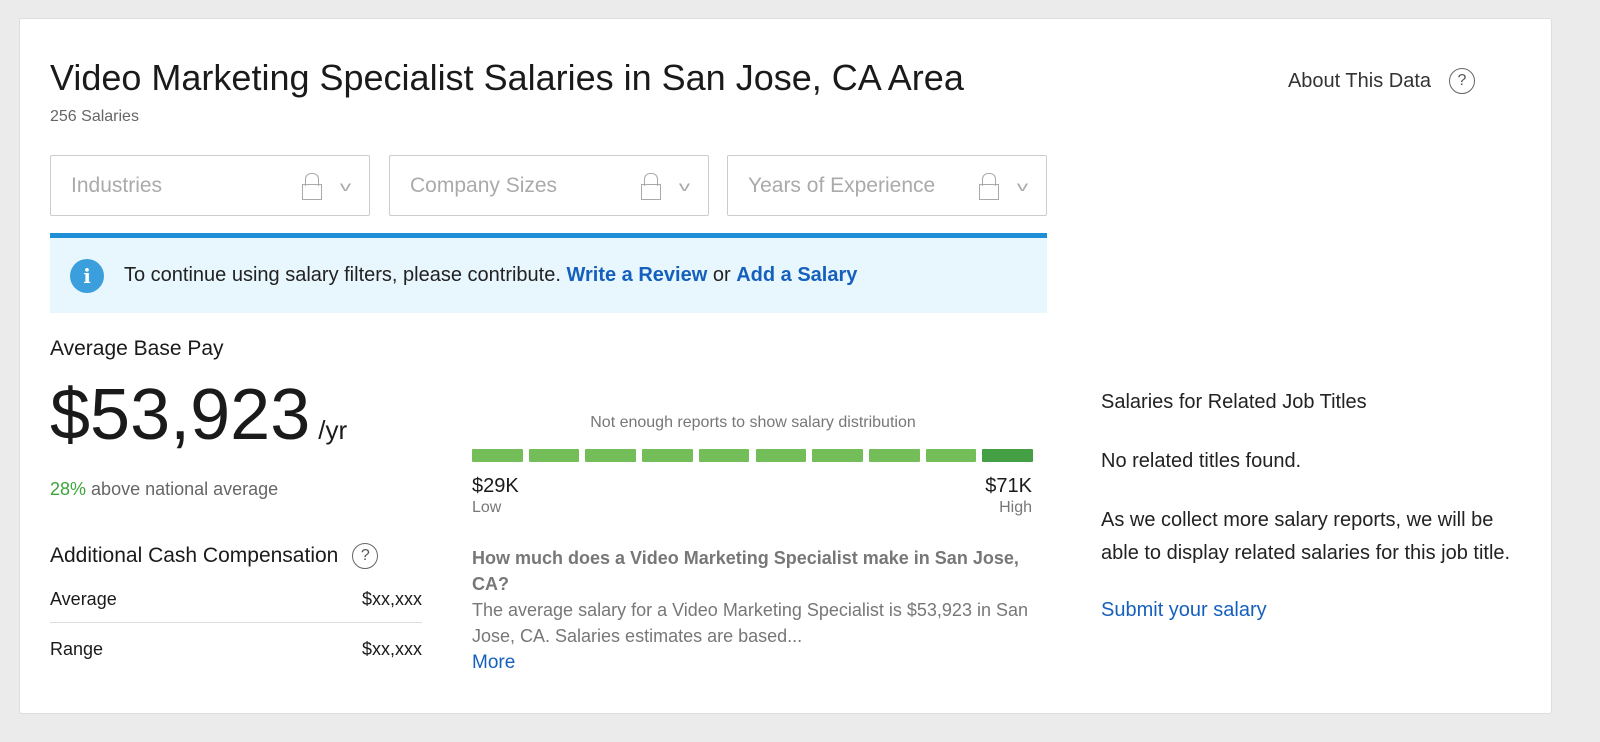 The height and width of the screenshot is (742, 1600). I want to click on filter-years-experience: Years of Experience v, so click(887, 185).